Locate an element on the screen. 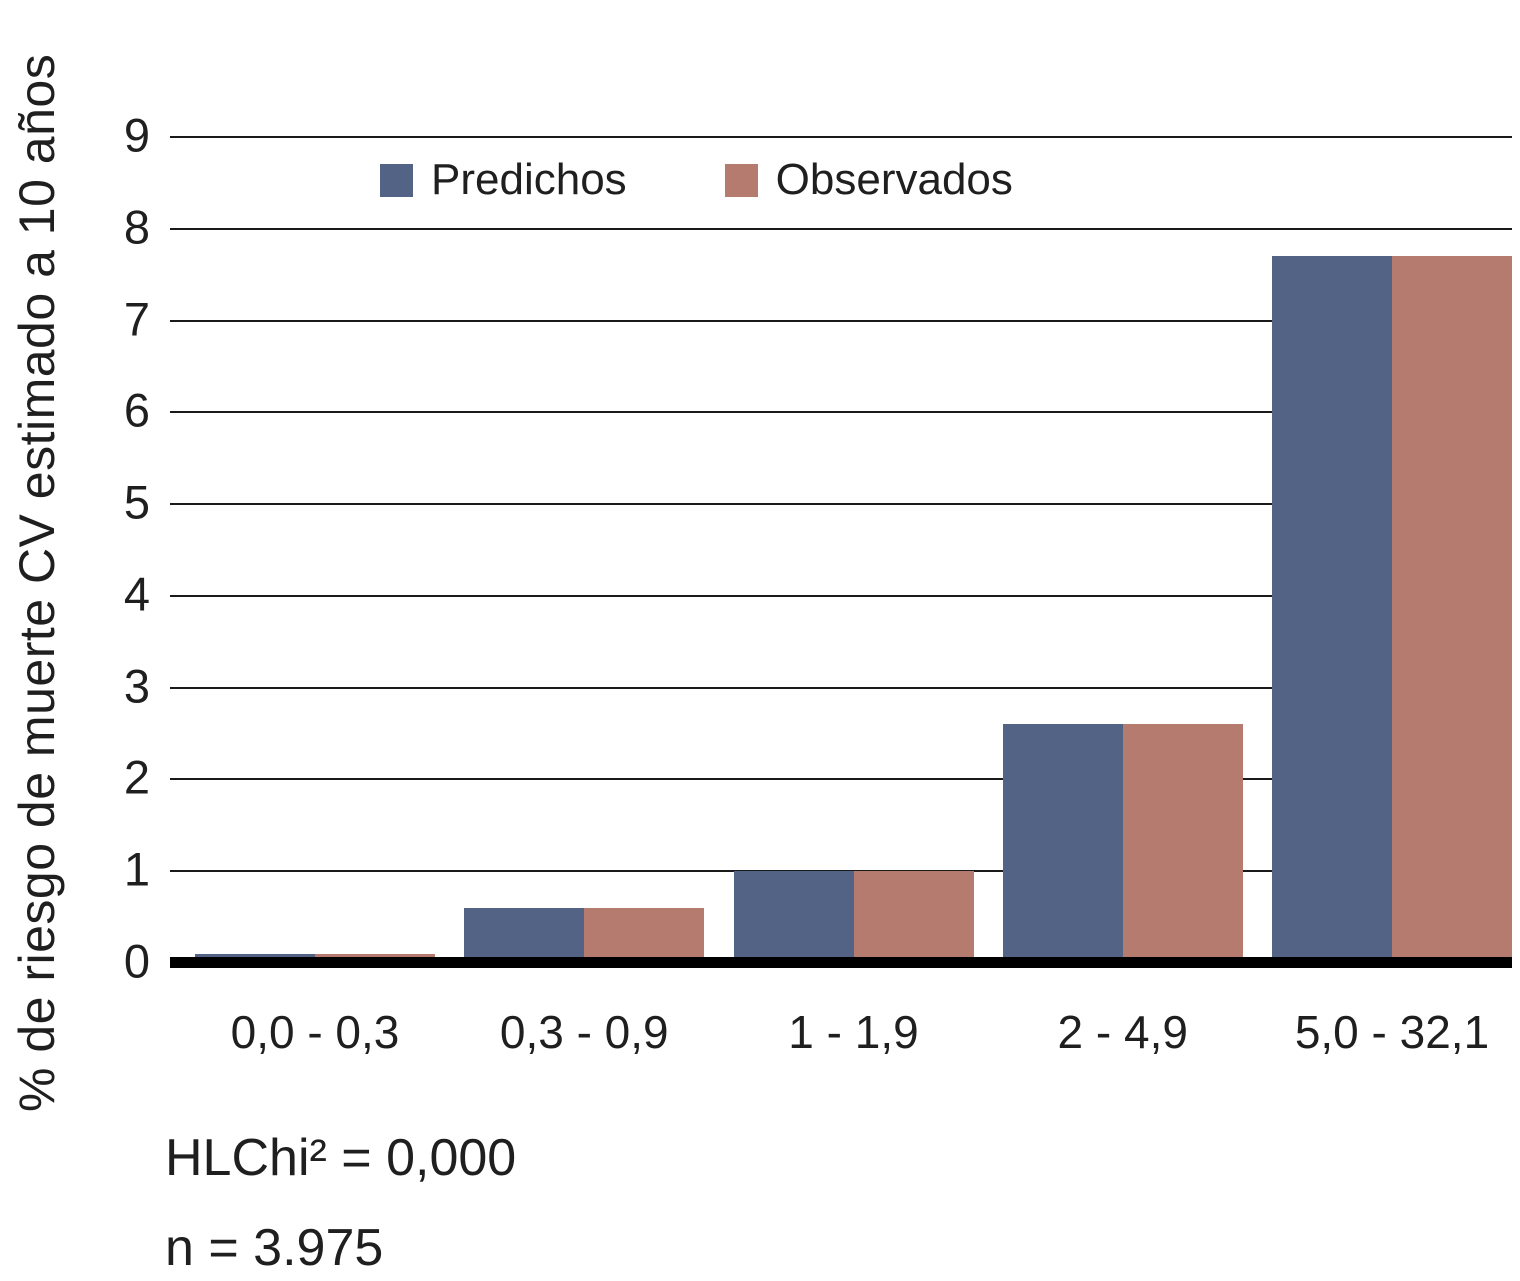 The image size is (1520, 1281). gridline-y4 is located at coordinates (841, 595).